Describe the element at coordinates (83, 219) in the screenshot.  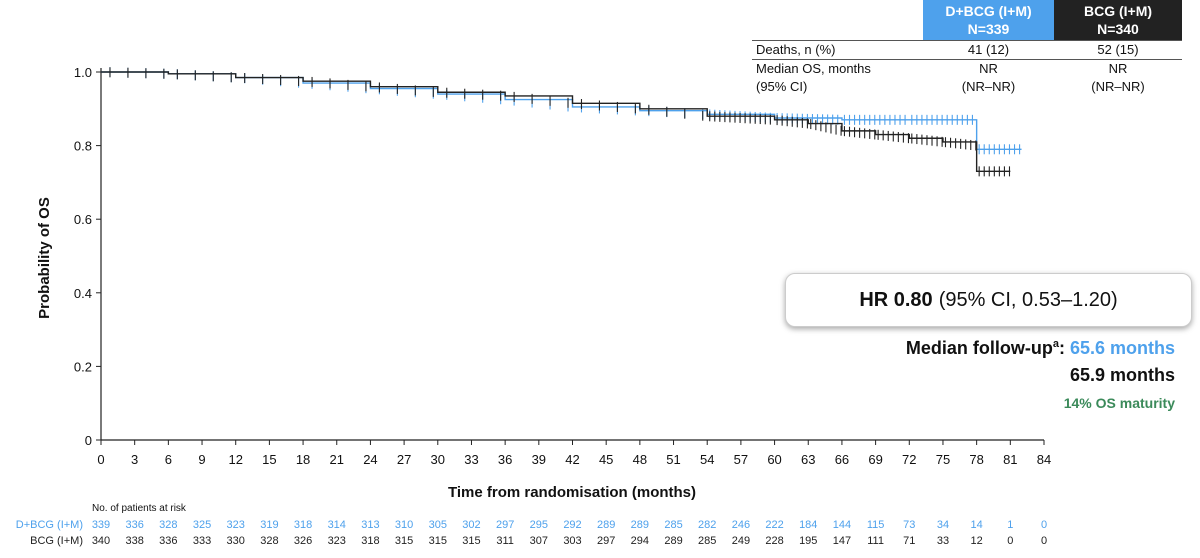
I see `y-tick-label: 0.6` at that location.